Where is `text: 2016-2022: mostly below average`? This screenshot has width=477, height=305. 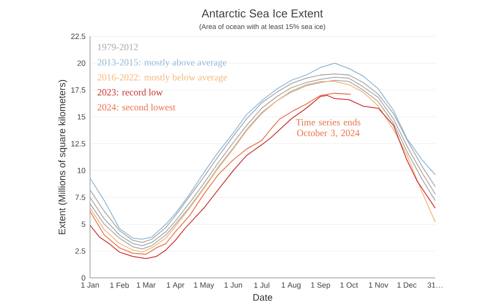 text: 2016-2022: mostly below average is located at coordinates (162, 78).